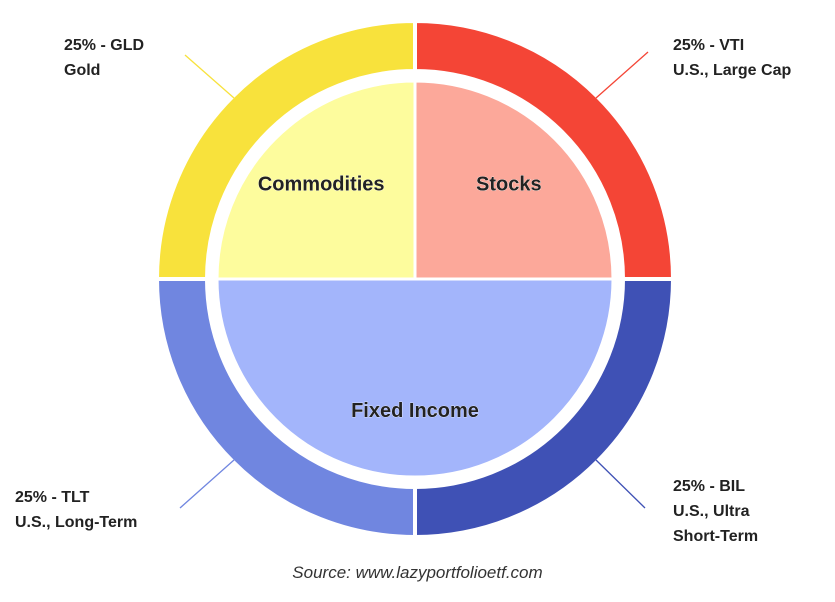 The height and width of the screenshot is (602, 835). Describe the element at coordinates (104, 45) in the screenshot. I see `value-label: 25% - GLD` at that location.